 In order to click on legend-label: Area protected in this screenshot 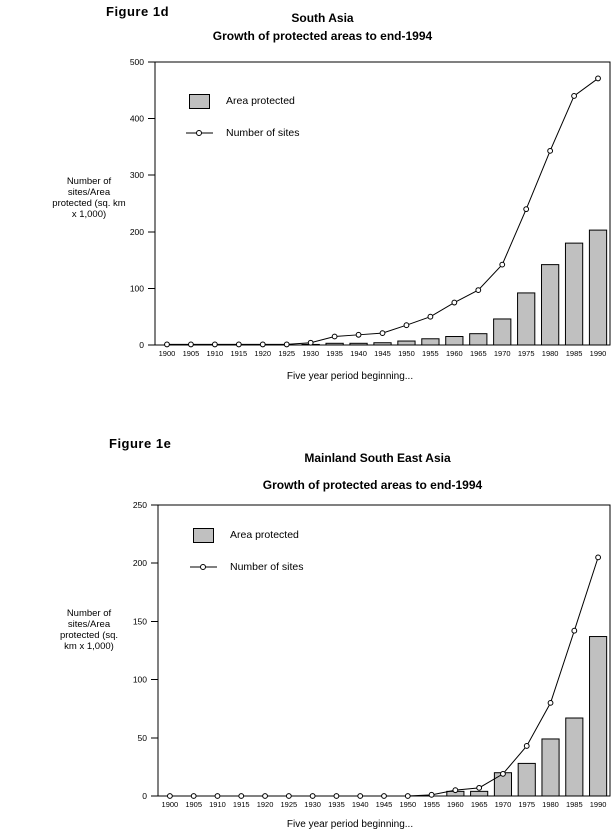, I will do `click(264, 535)`.